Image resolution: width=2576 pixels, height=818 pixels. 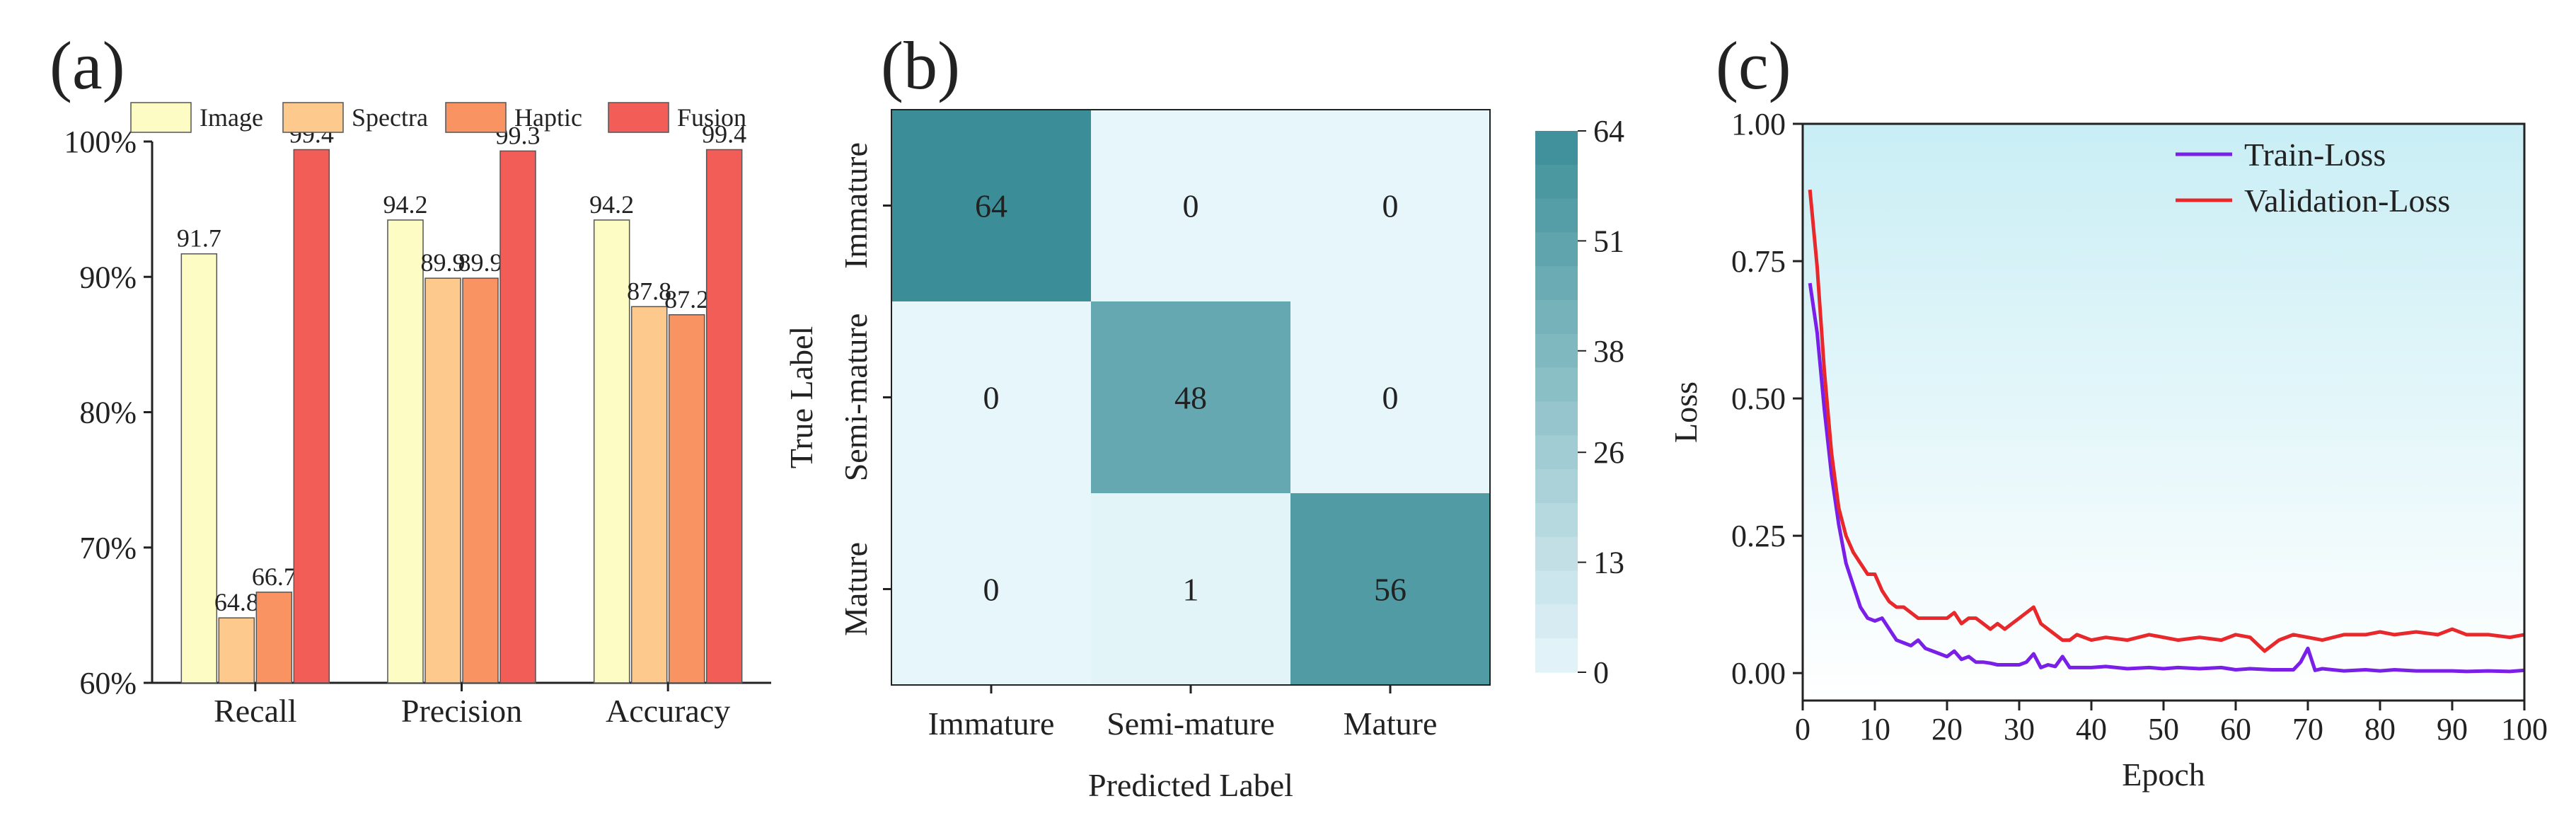 What do you see at coordinates (313, 117) in the screenshot?
I see `legend-swatch-spectra` at bounding box center [313, 117].